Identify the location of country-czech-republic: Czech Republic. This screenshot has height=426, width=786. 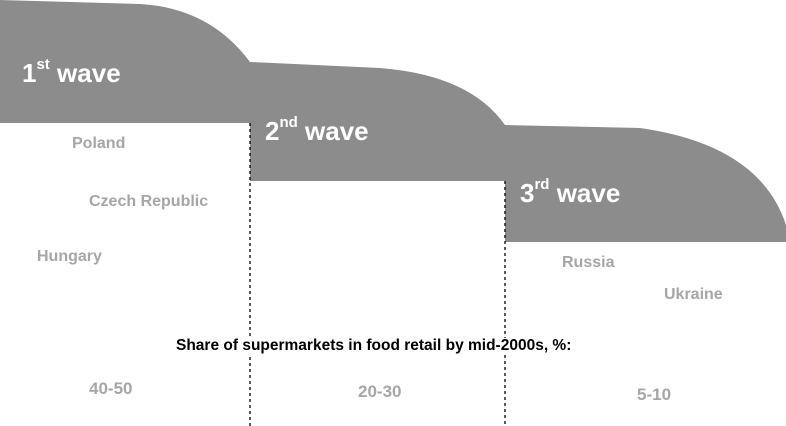
(149, 201).